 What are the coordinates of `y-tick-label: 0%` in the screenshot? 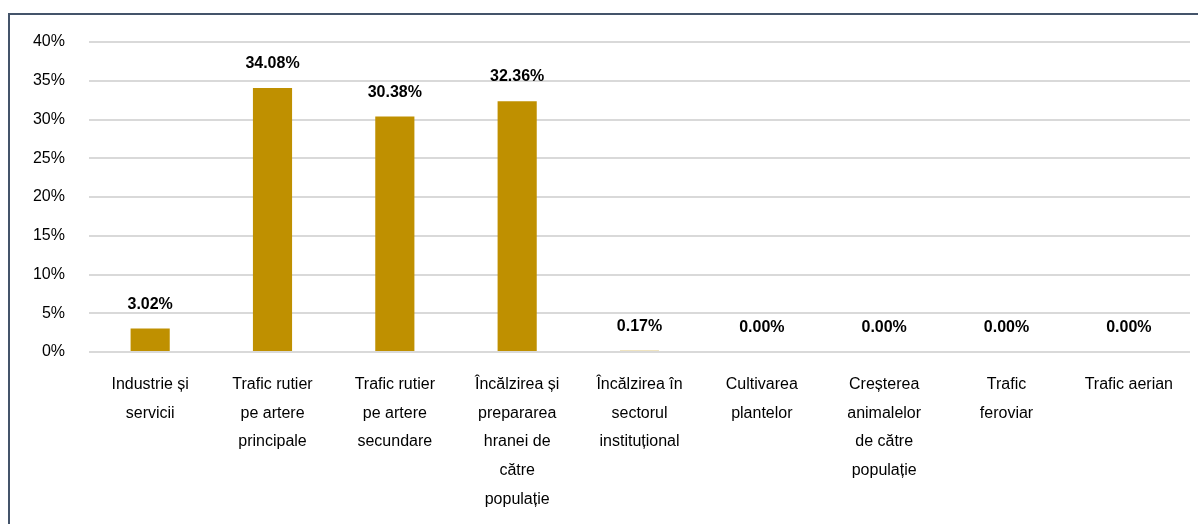 It's located at (53, 351).